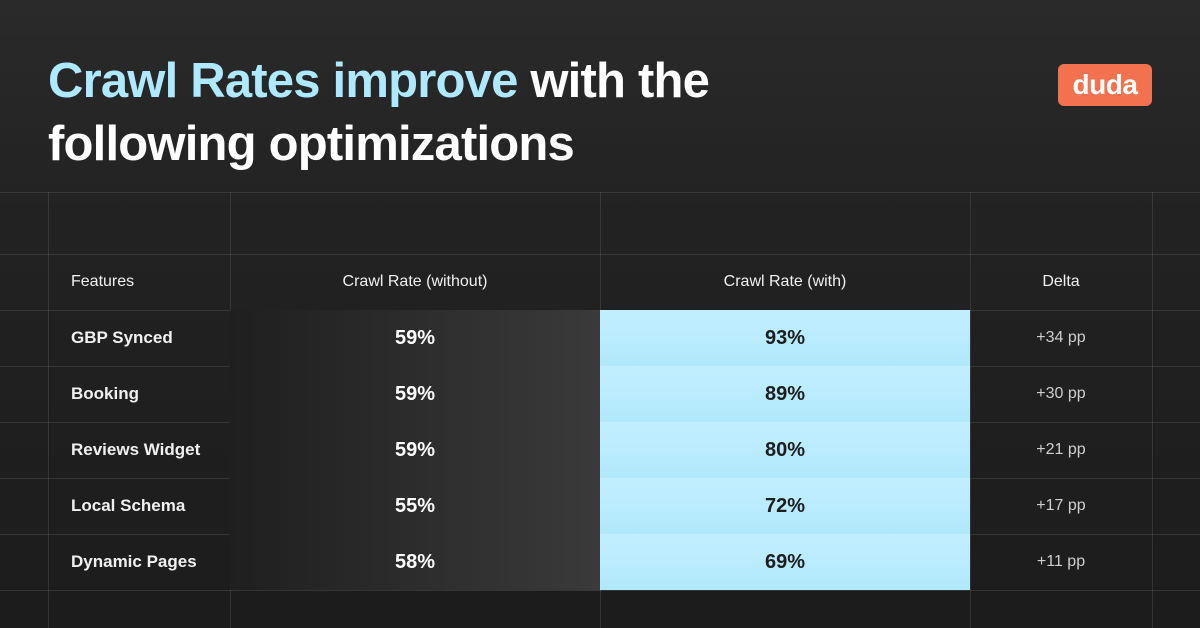  Describe the element at coordinates (785, 281) in the screenshot. I see `column-header-with: Crawl Rate (with)` at that location.